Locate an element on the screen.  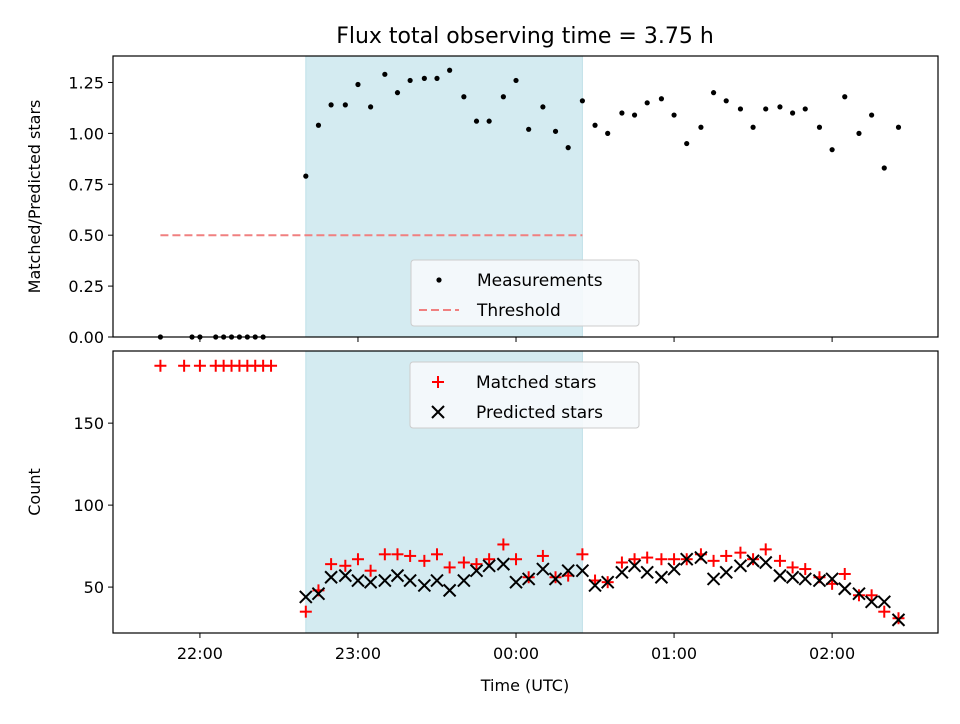
x-tick-label: 01:00 is located at coordinates (674, 653).